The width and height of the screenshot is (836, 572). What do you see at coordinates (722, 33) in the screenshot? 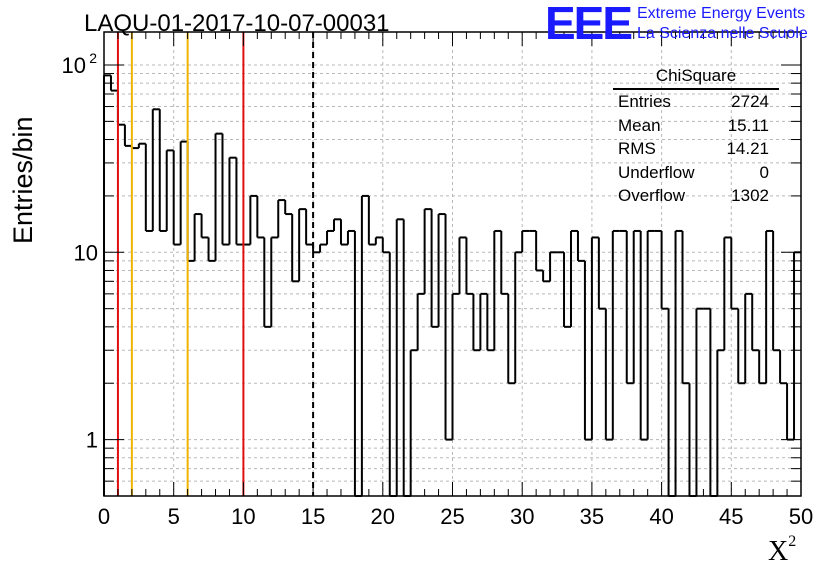
I see `logo-line-2: La Scienza nelle Scuole` at bounding box center [722, 33].